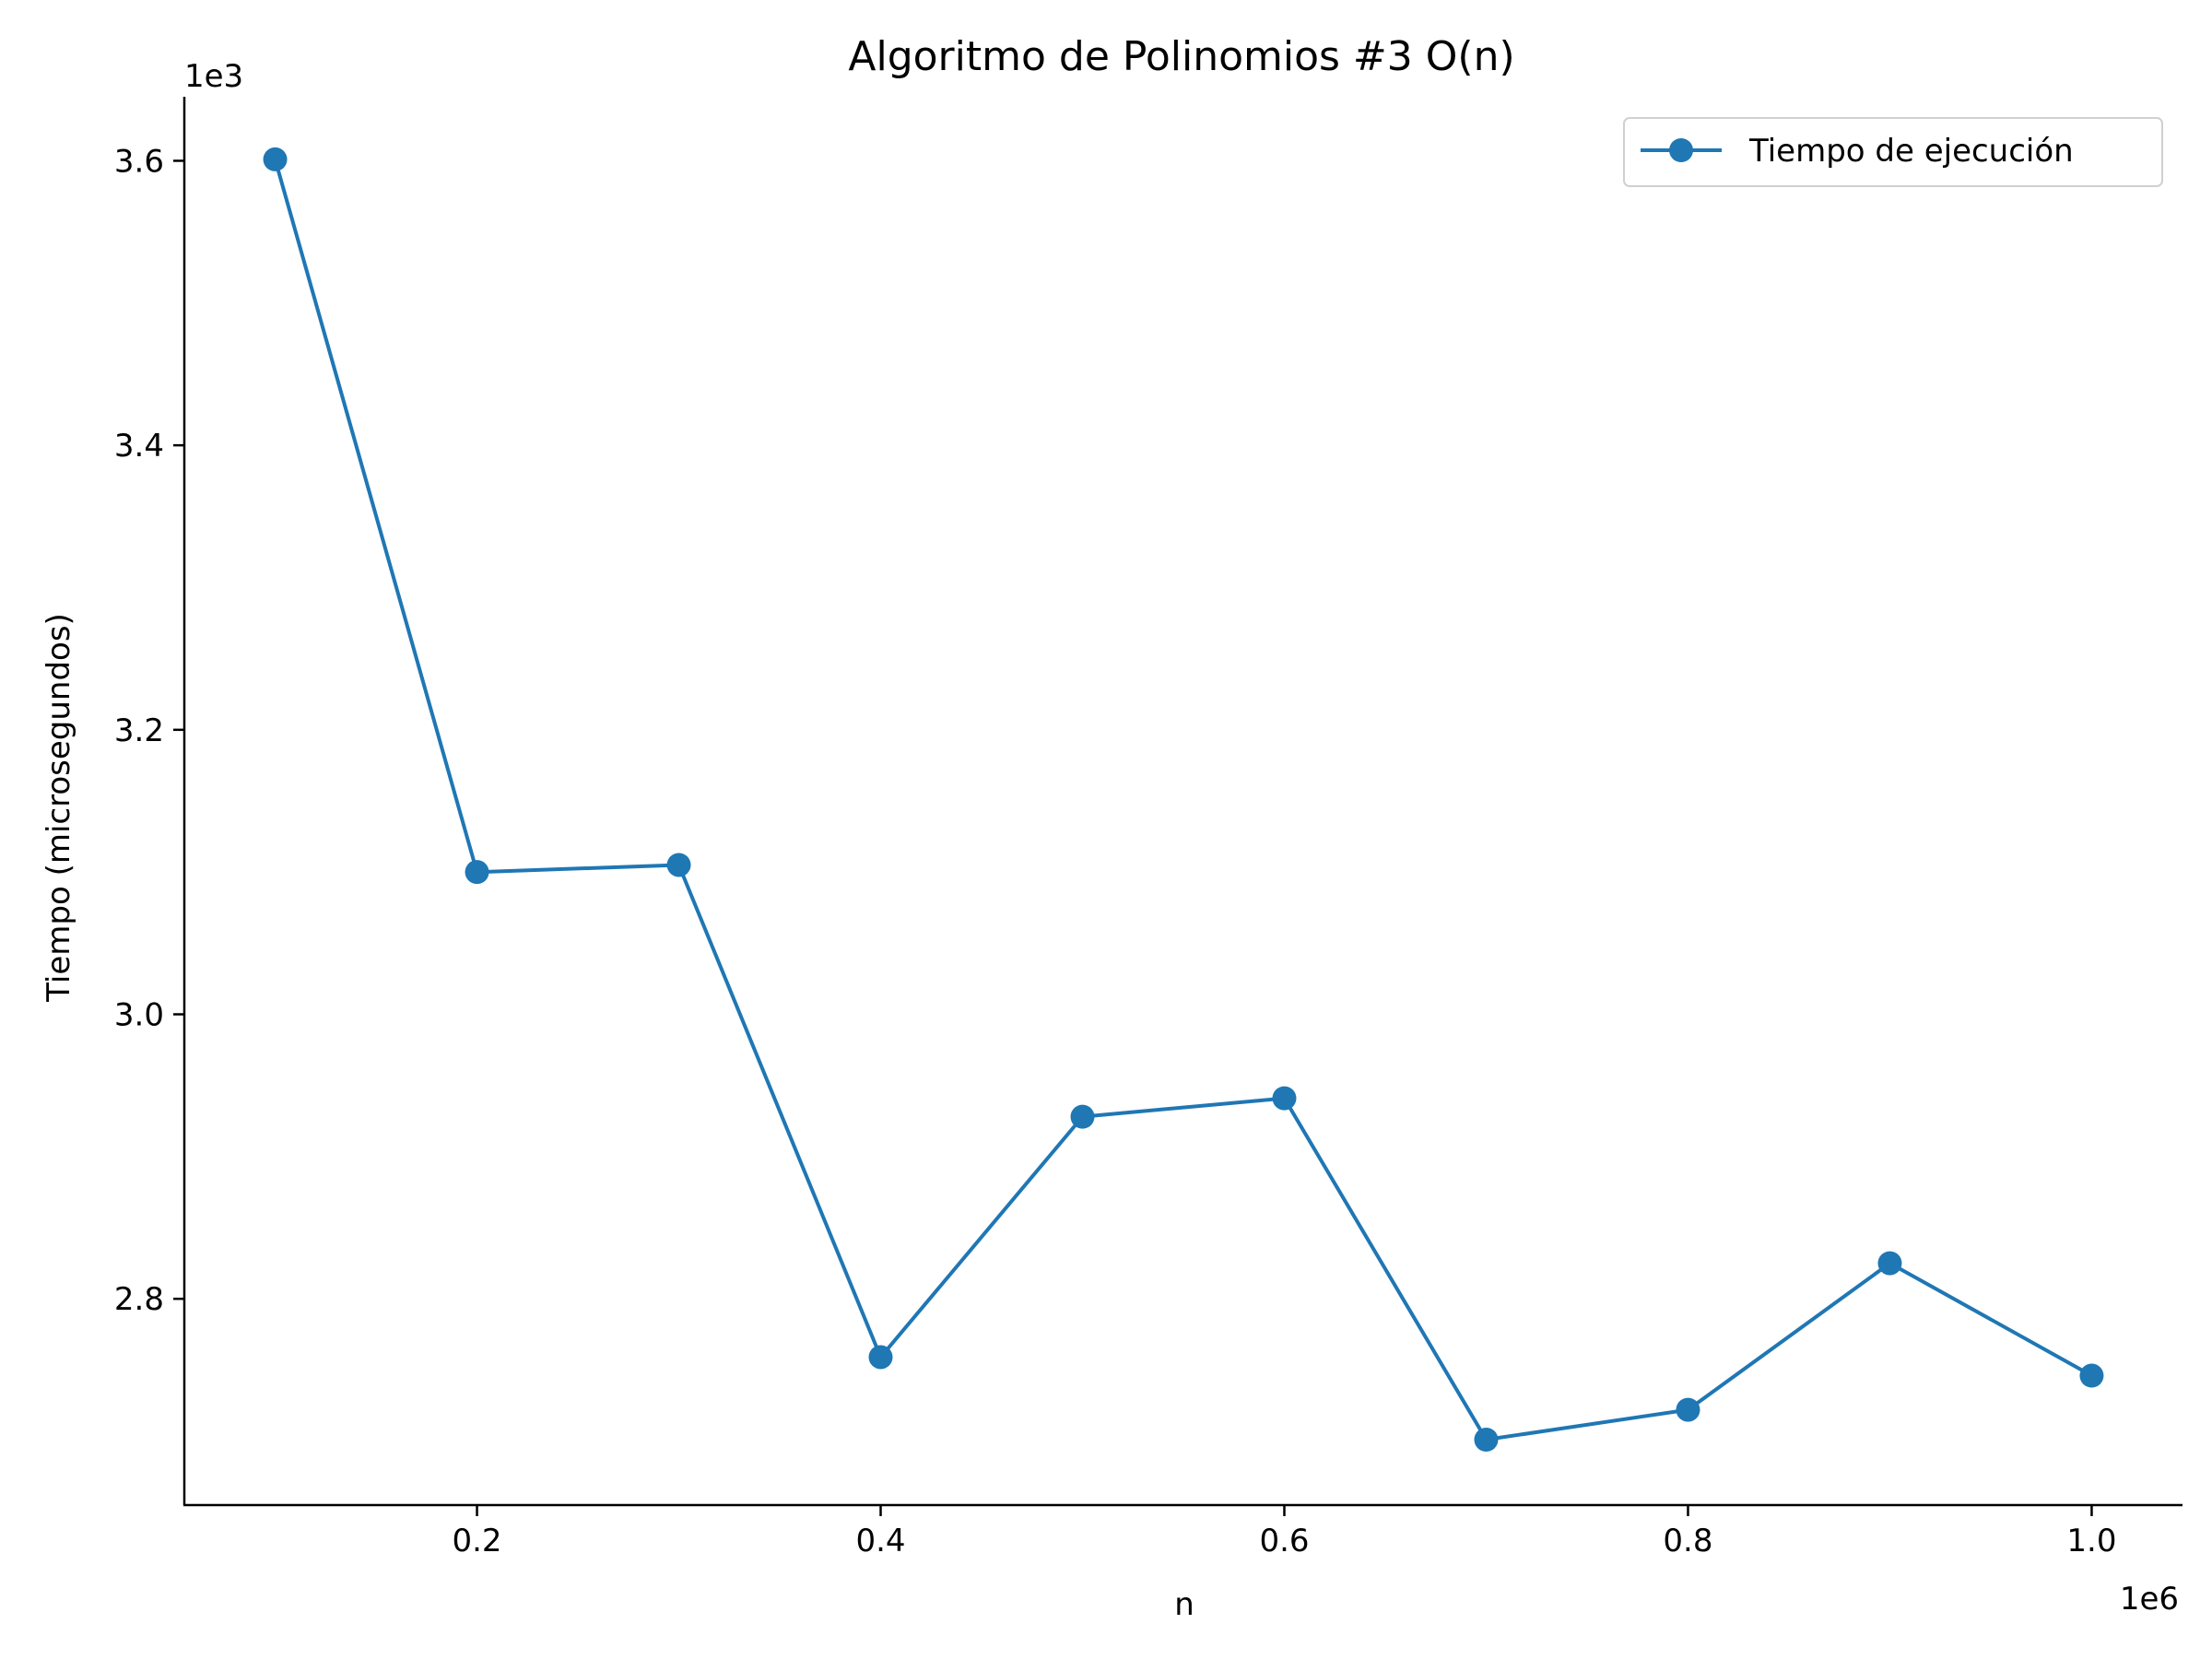 The width and height of the screenshot is (2212, 1659). I want to click on x-tick-label: 0.8, so click(1687, 1541).